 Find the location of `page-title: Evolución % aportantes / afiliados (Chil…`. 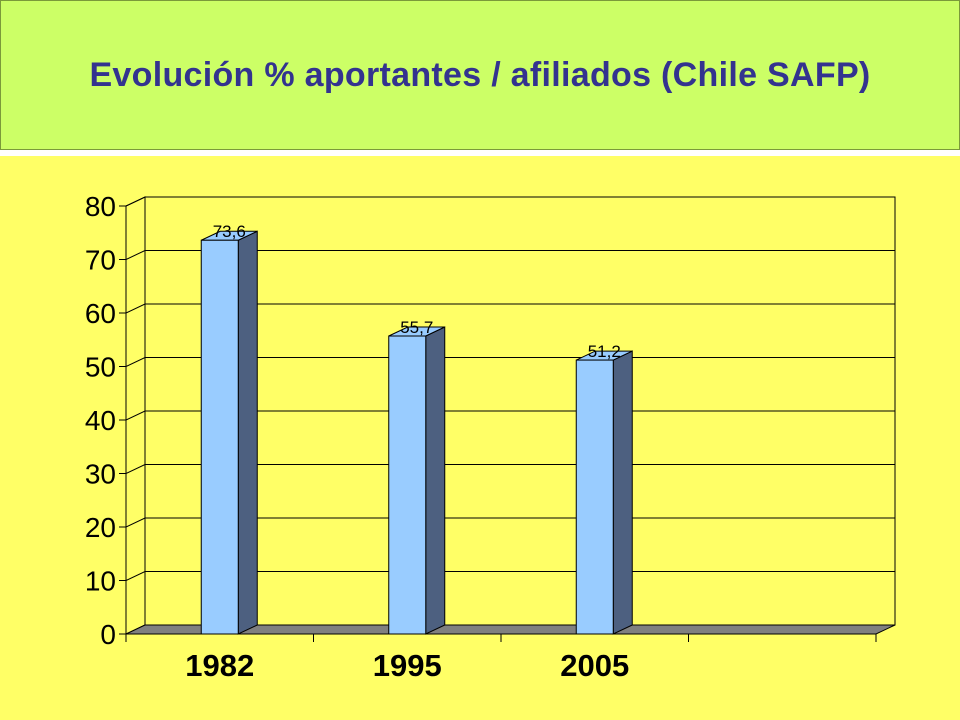

page-title: Evolución % aportantes / afiliados (Chil… is located at coordinates (480, 74).